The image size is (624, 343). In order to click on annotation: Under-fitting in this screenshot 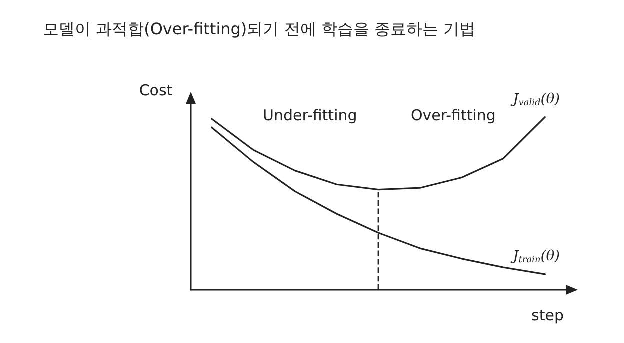, I will do `click(310, 115)`.